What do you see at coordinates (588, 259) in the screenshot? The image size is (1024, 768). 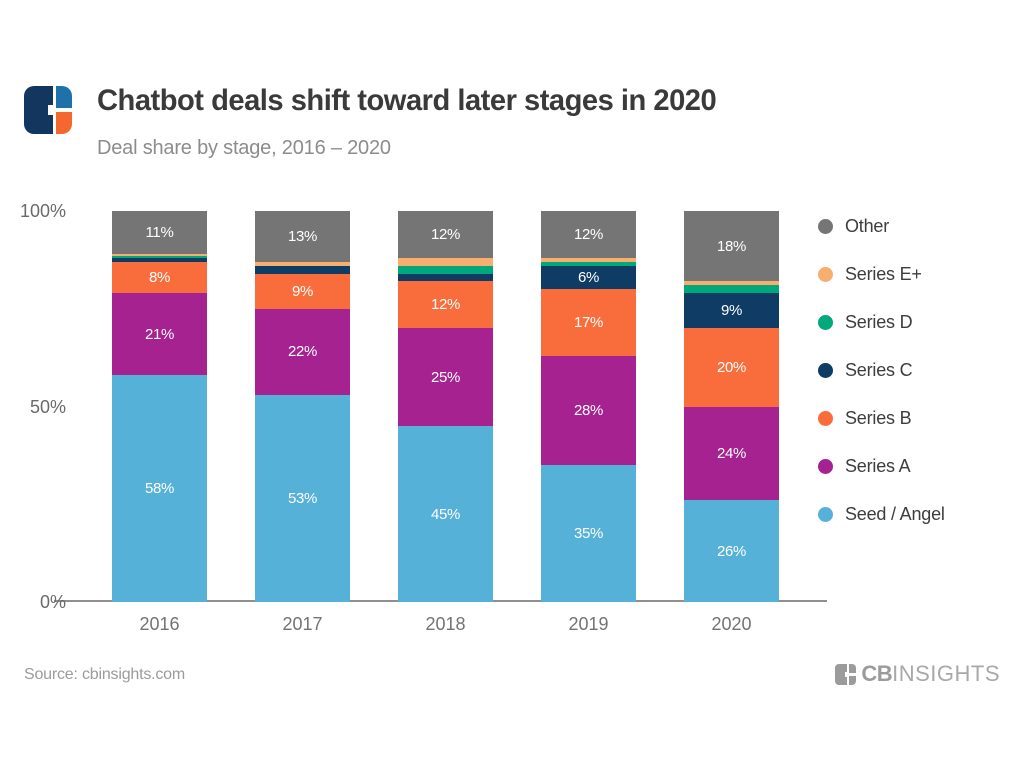 I see `bar-segment-series-e+-2019` at bounding box center [588, 259].